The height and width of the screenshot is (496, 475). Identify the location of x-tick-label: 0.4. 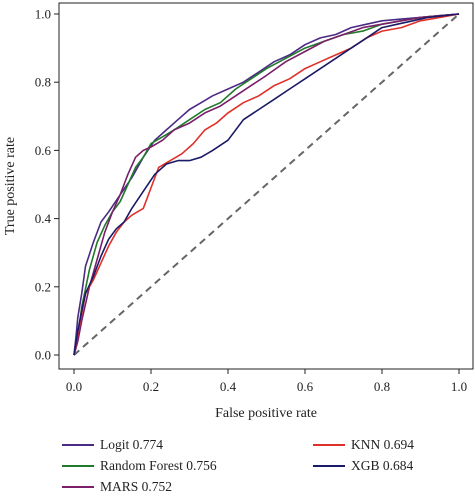
(228, 386).